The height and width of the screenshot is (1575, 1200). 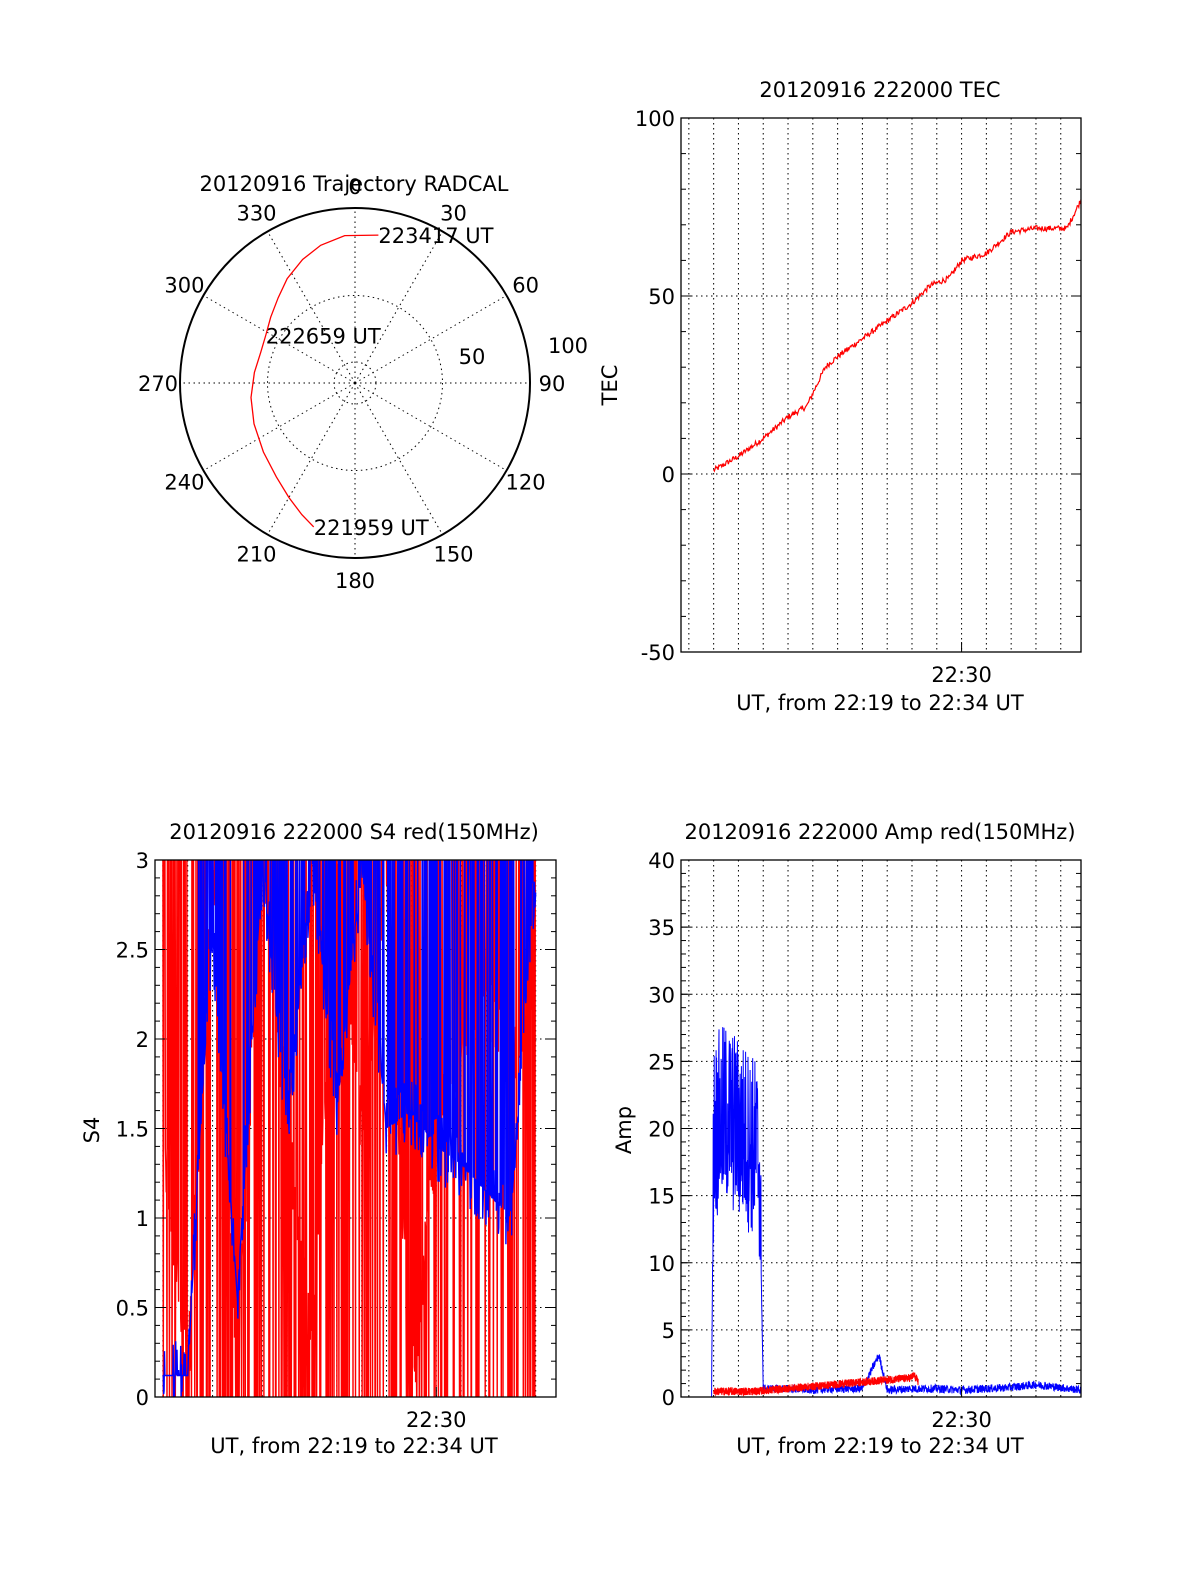 I want to click on s4-ytick-label: 2, so click(x=142, y=1040).